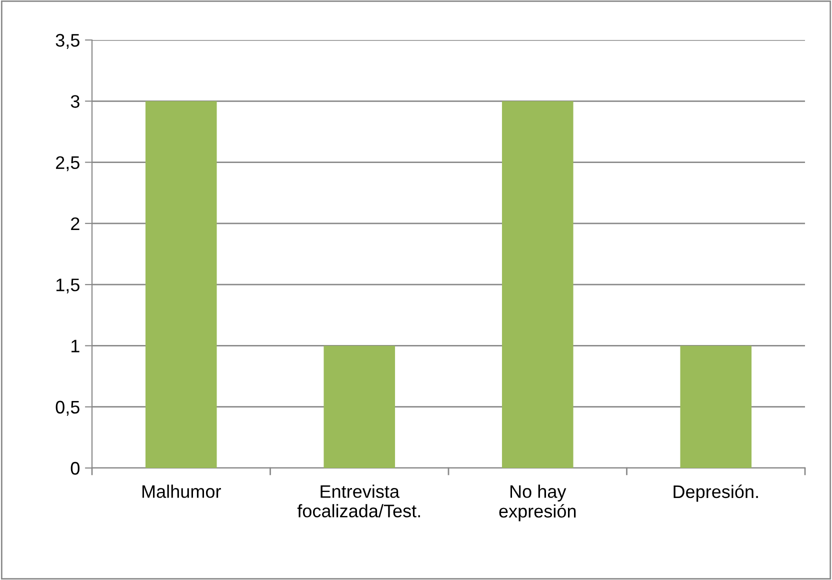  I want to click on y-tick-label: 0, so click(75, 468).